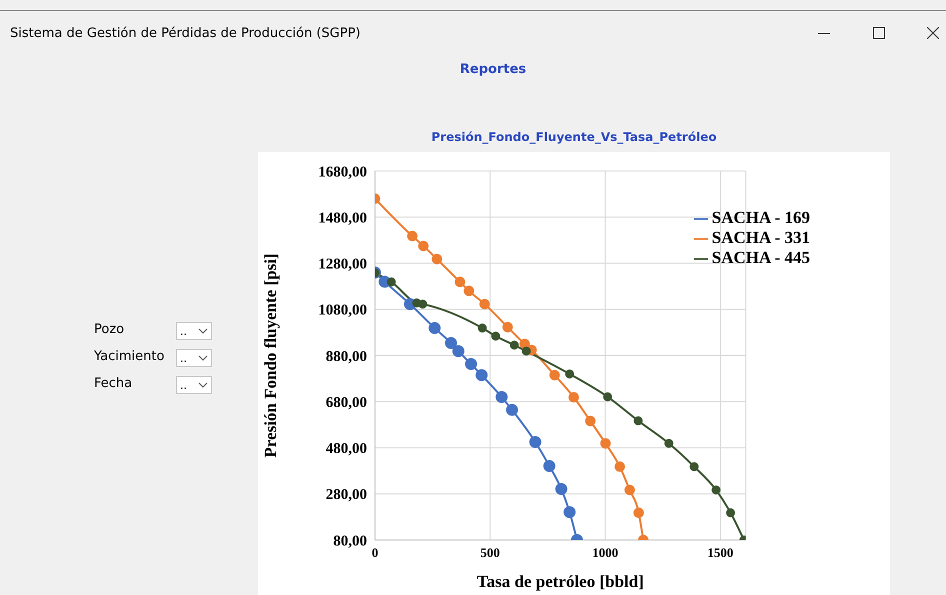  What do you see at coordinates (342, 218) in the screenshot?
I see `y-tick-label: 1480,00` at bounding box center [342, 218].